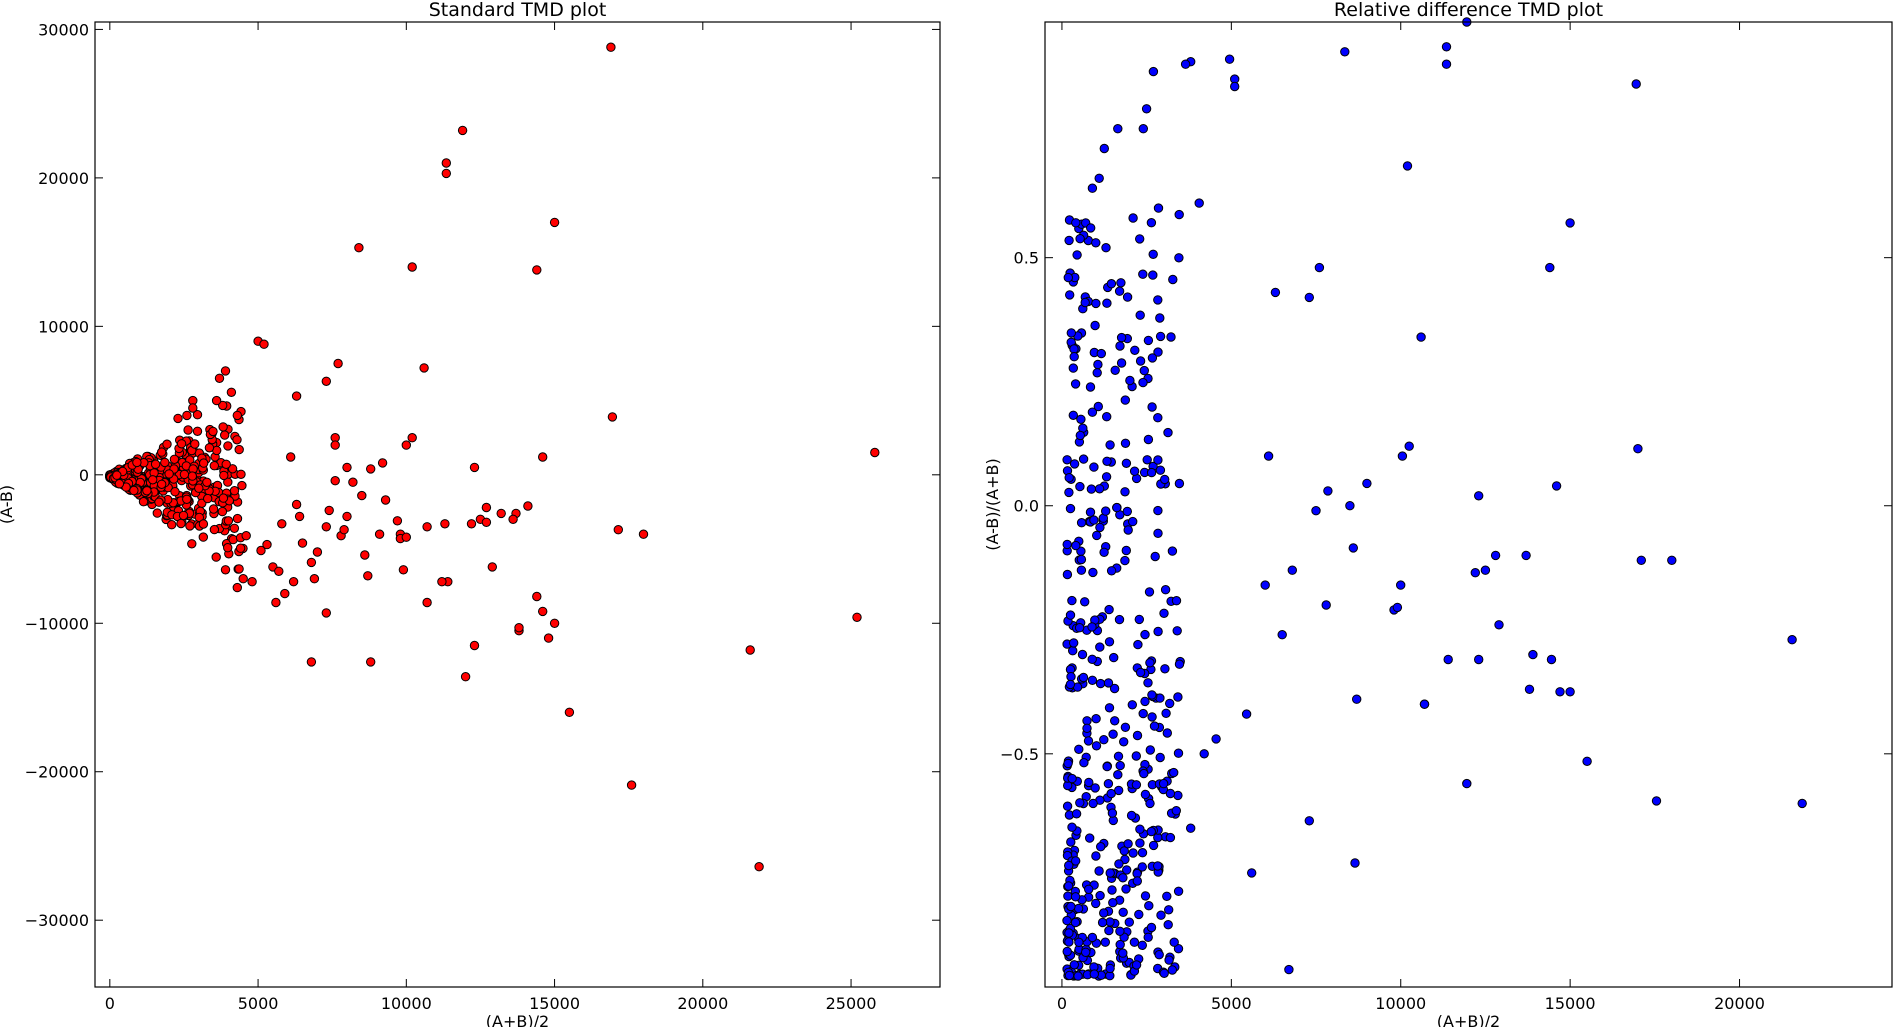 The image size is (1902, 1027). Describe the element at coordinates (8, 504) in the screenshot. I see `y-axis-label: (A-B)` at that location.